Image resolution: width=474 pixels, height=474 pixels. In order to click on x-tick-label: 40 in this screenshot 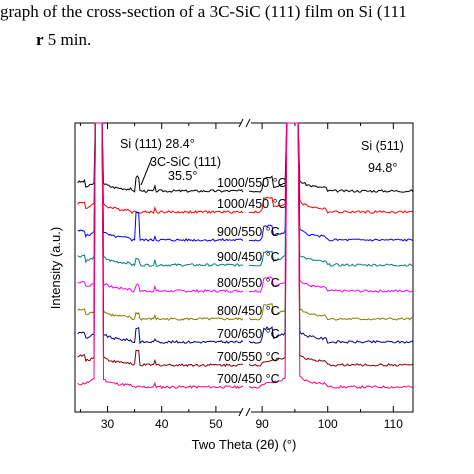, I will do `click(162, 424)`.